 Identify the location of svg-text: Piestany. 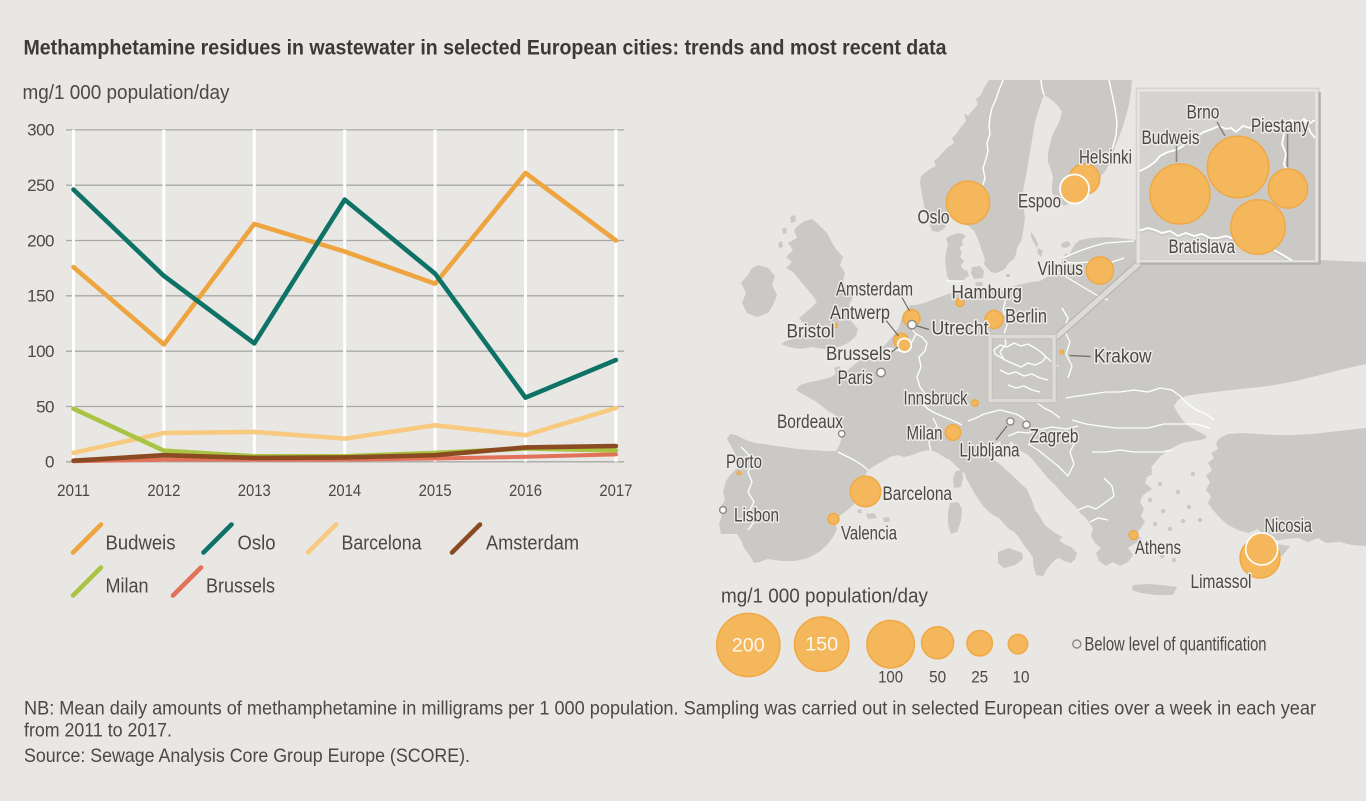
(1280, 126).